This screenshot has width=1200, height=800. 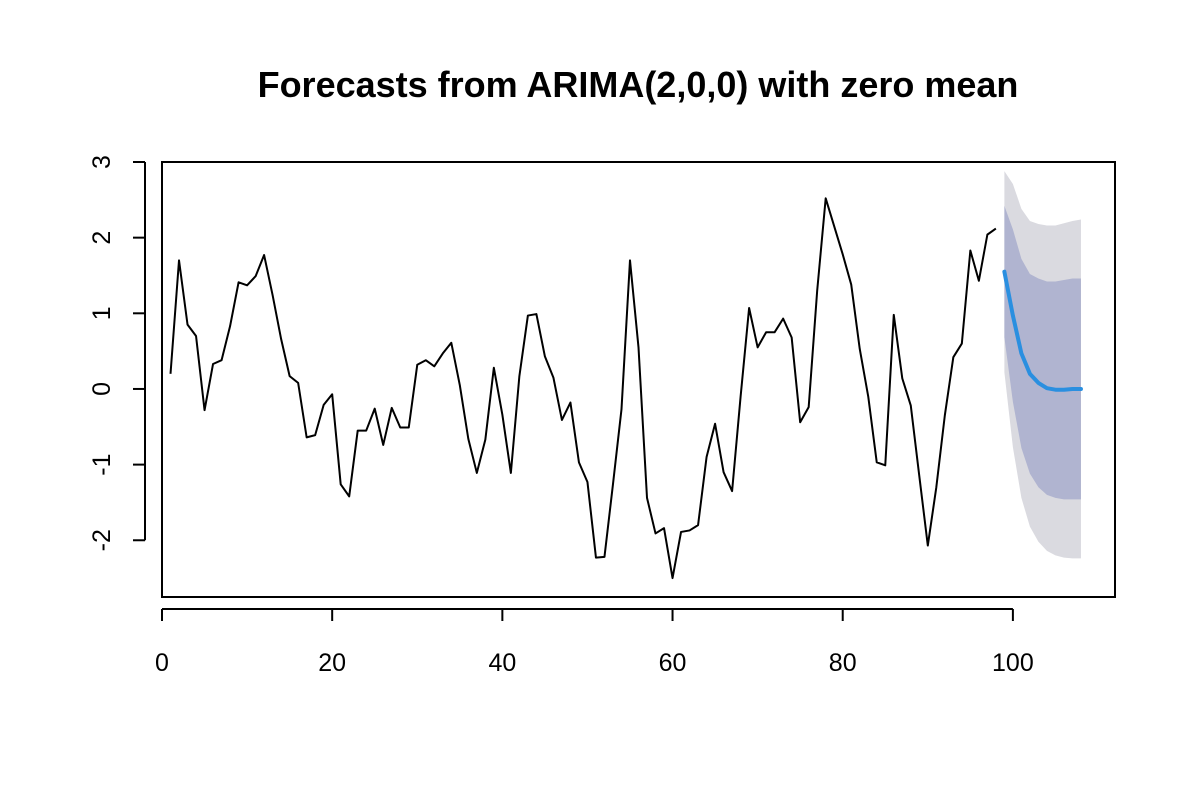 I want to click on y-tick-label: 1, so click(x=102, y=313).